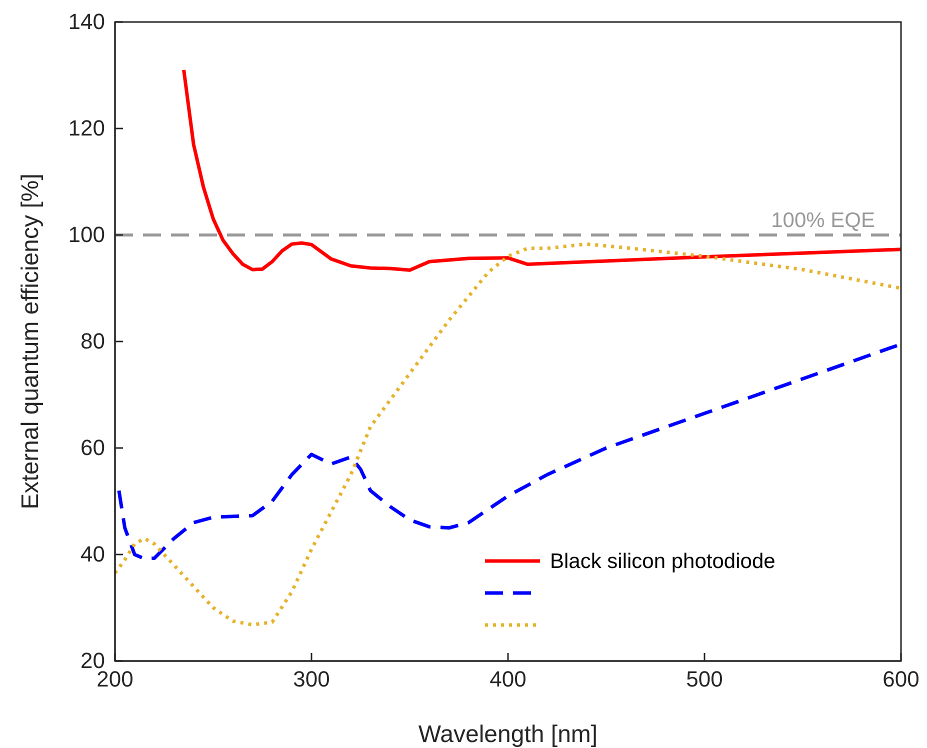  Describe the element at coordinates (508, 734) in the screenshot. I see `x-axis-title: Wavelength [nm]` at that location.